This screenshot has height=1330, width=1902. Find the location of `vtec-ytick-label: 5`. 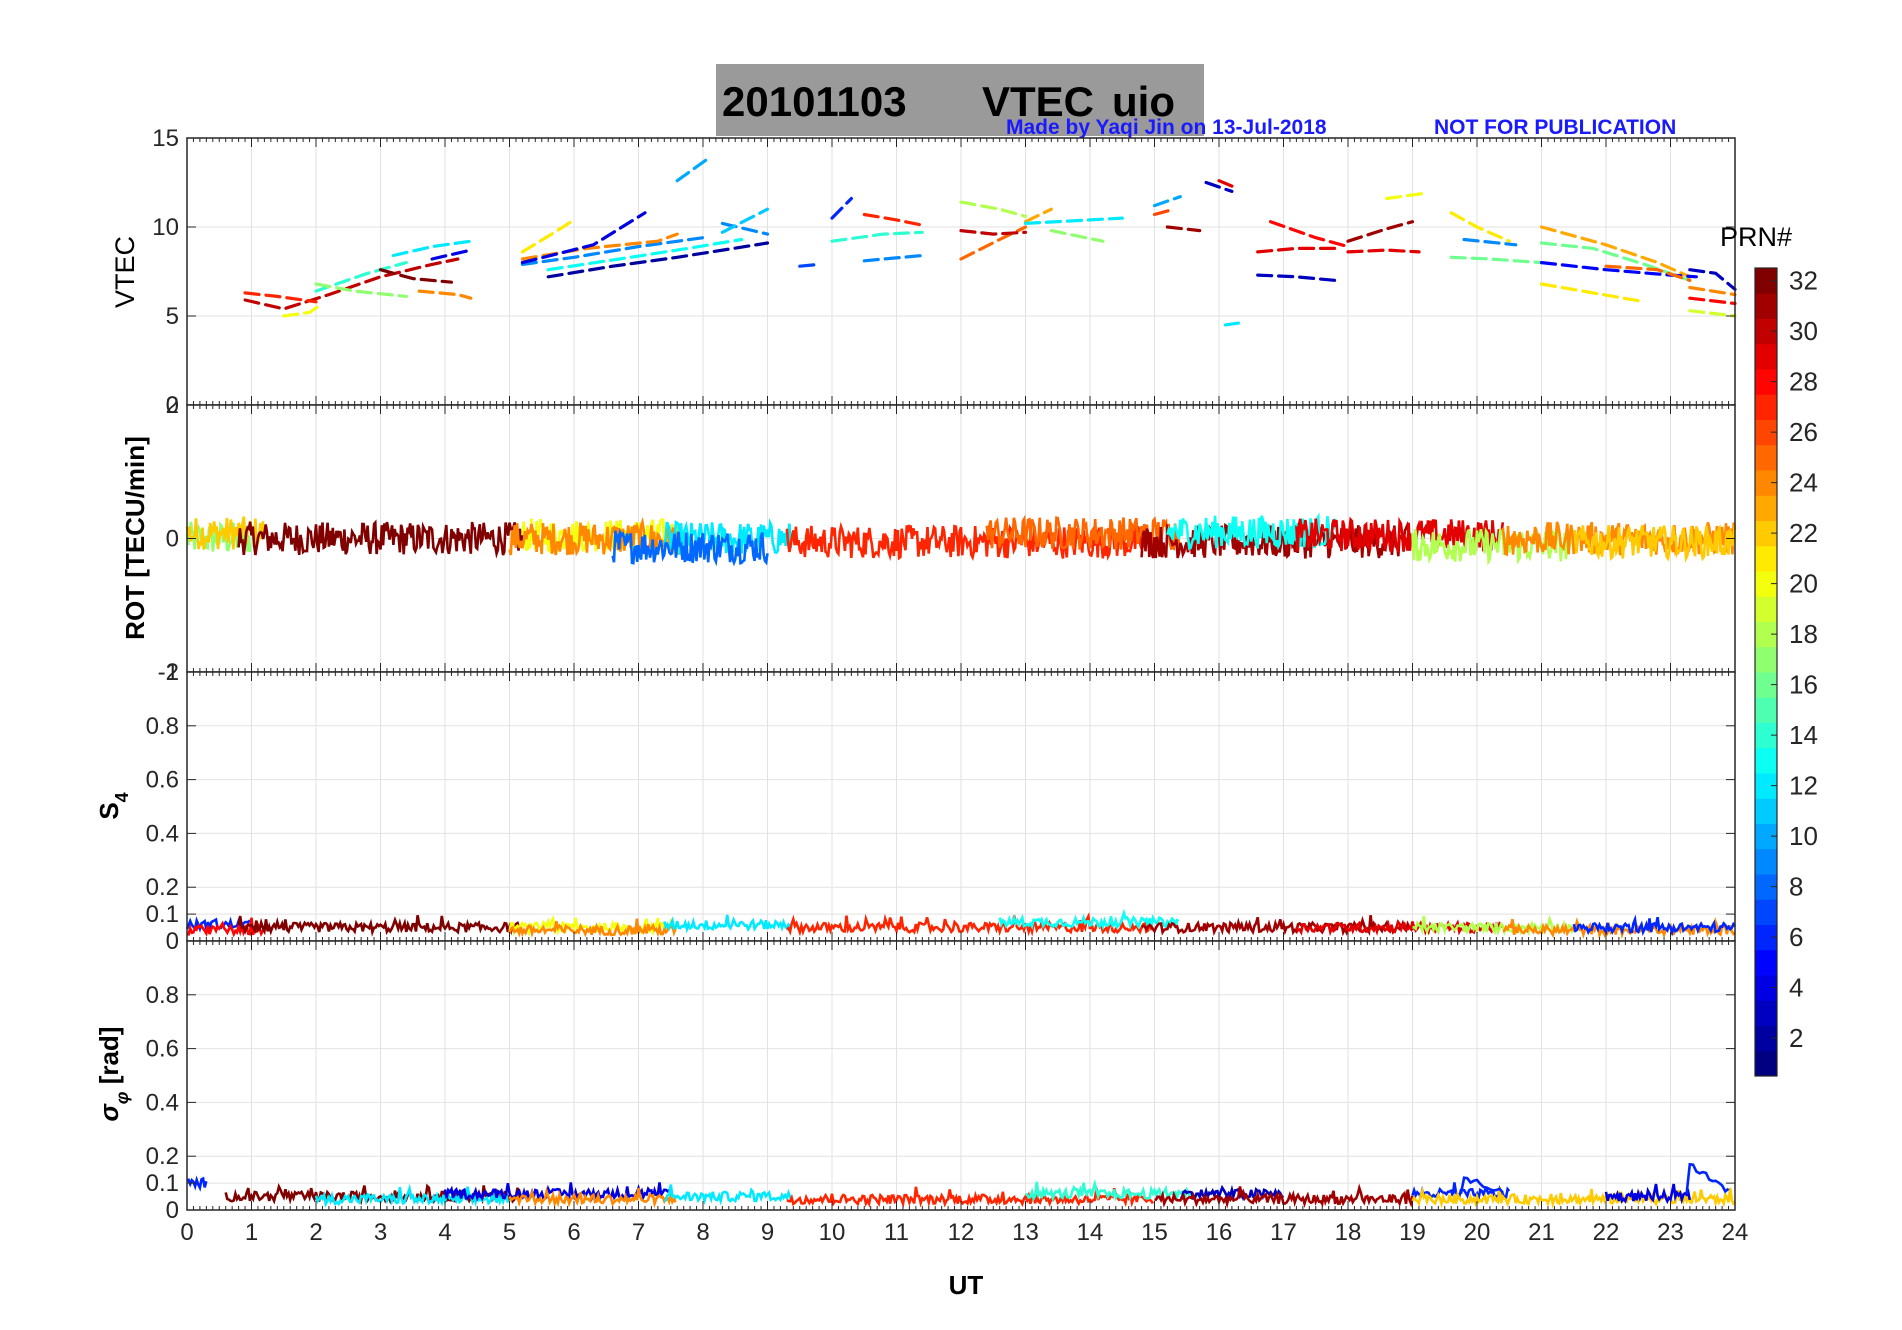

vtec-ytick-label: 5 is located at coordinates (172, 316).